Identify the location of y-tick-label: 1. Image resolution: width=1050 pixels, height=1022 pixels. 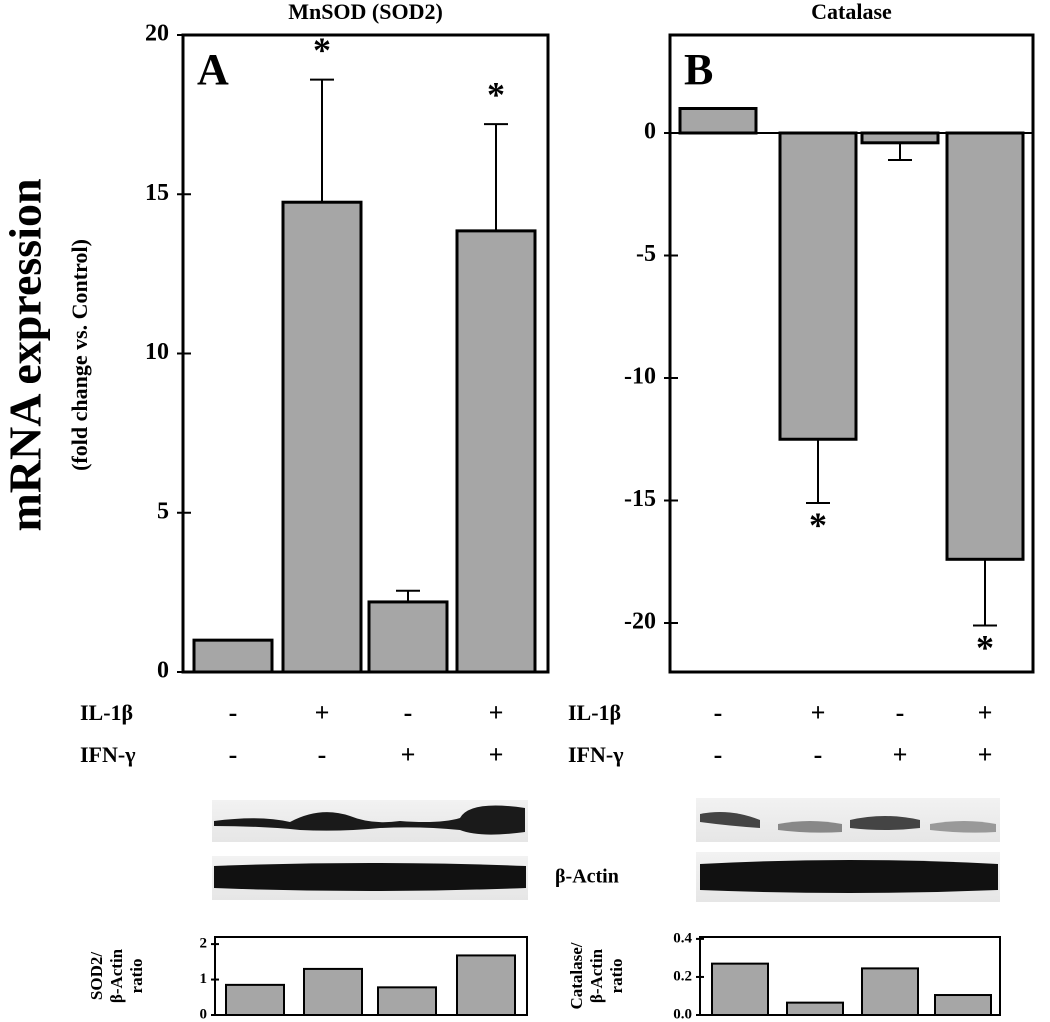
(204, 979).